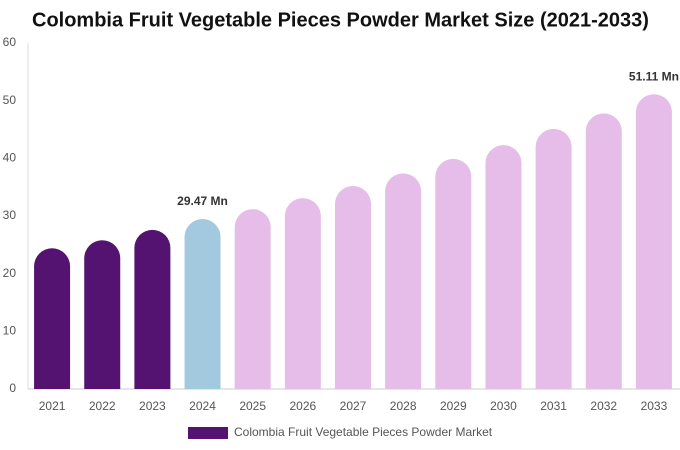 The image size is (680, 450). What do you see at coordinates (654, 406) in the screenshot?
I see `x-tick-label: 2033` at bounding box center [654, 406].